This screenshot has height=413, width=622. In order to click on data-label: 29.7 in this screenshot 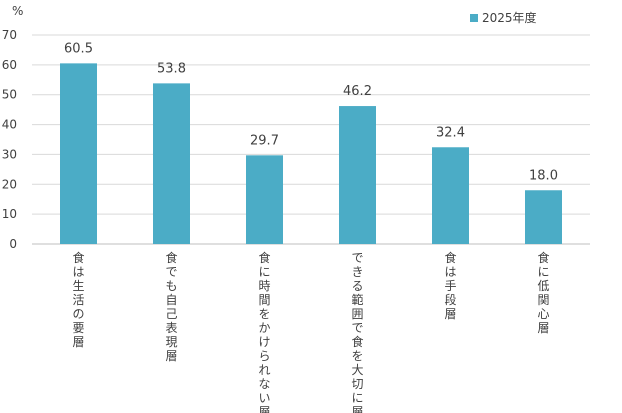, I will do `click(264, 140)`.